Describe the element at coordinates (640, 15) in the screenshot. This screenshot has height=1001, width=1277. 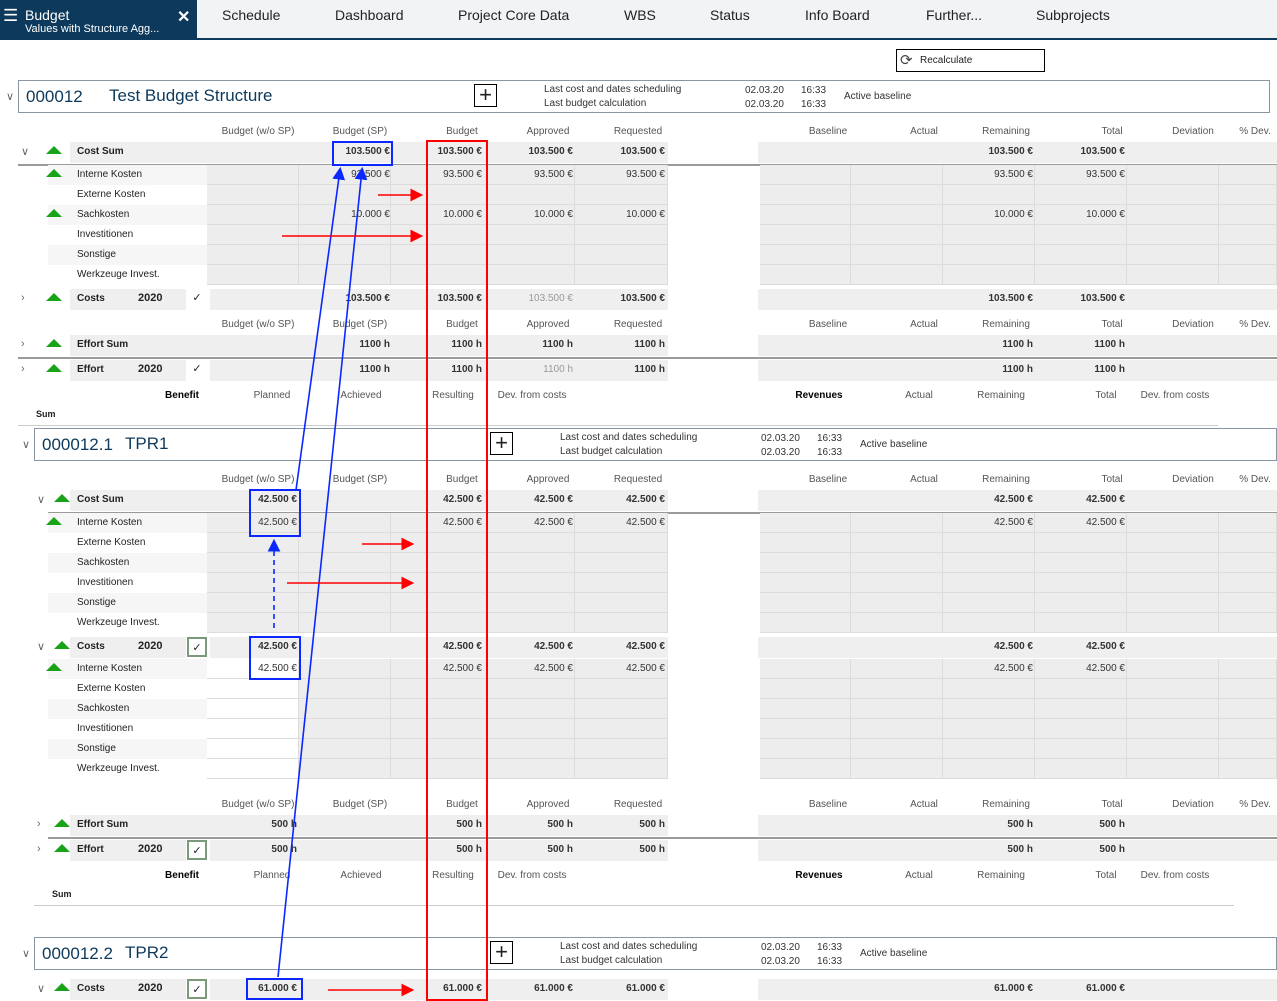
I see `tab-wbs: WBS` at that location.